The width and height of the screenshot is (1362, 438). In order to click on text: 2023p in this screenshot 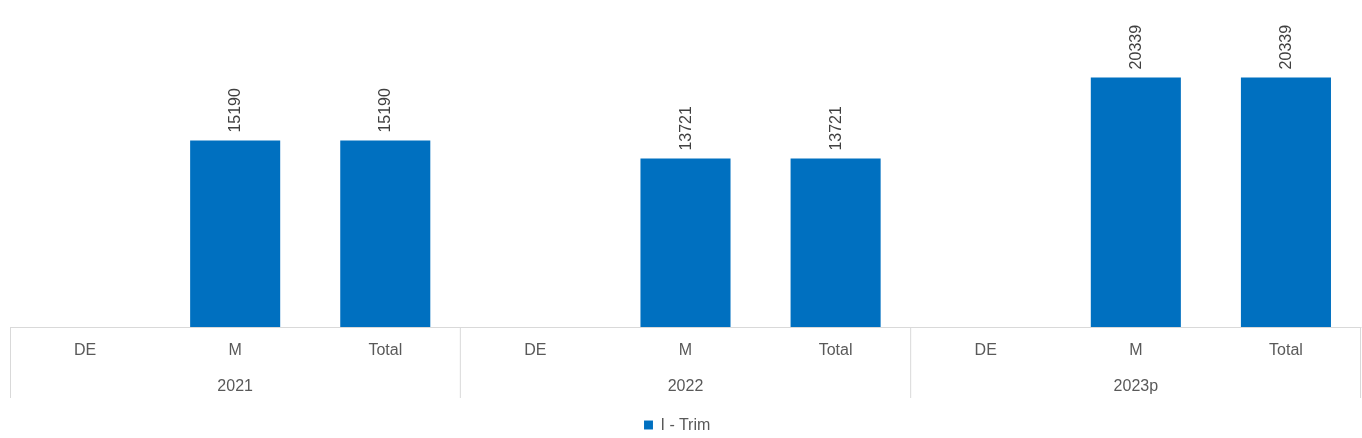, I will do `click(1136, 385)`.